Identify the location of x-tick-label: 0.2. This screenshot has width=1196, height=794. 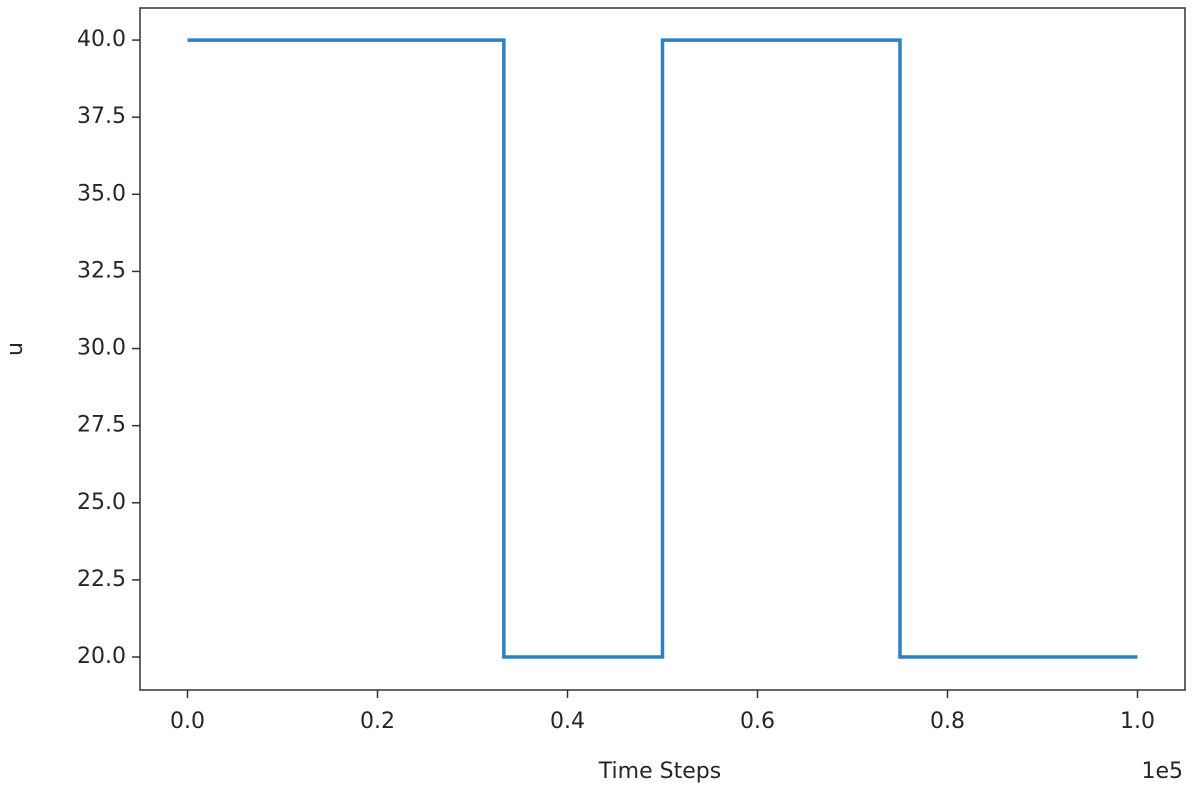
(377, 721).